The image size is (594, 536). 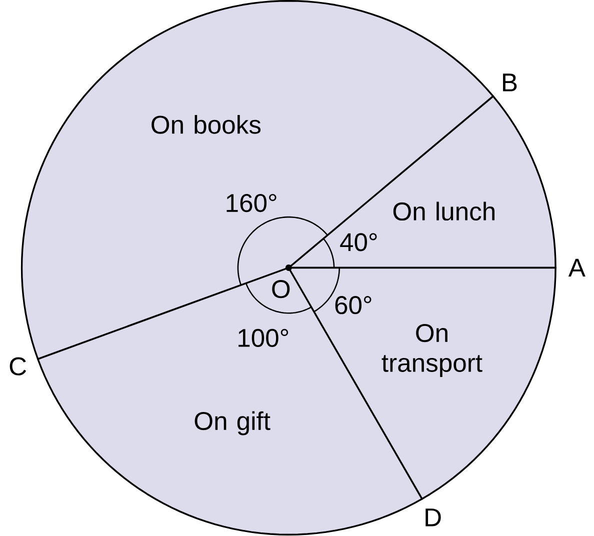 I want to click on data-label: 100°, so click(x=263, y=338).